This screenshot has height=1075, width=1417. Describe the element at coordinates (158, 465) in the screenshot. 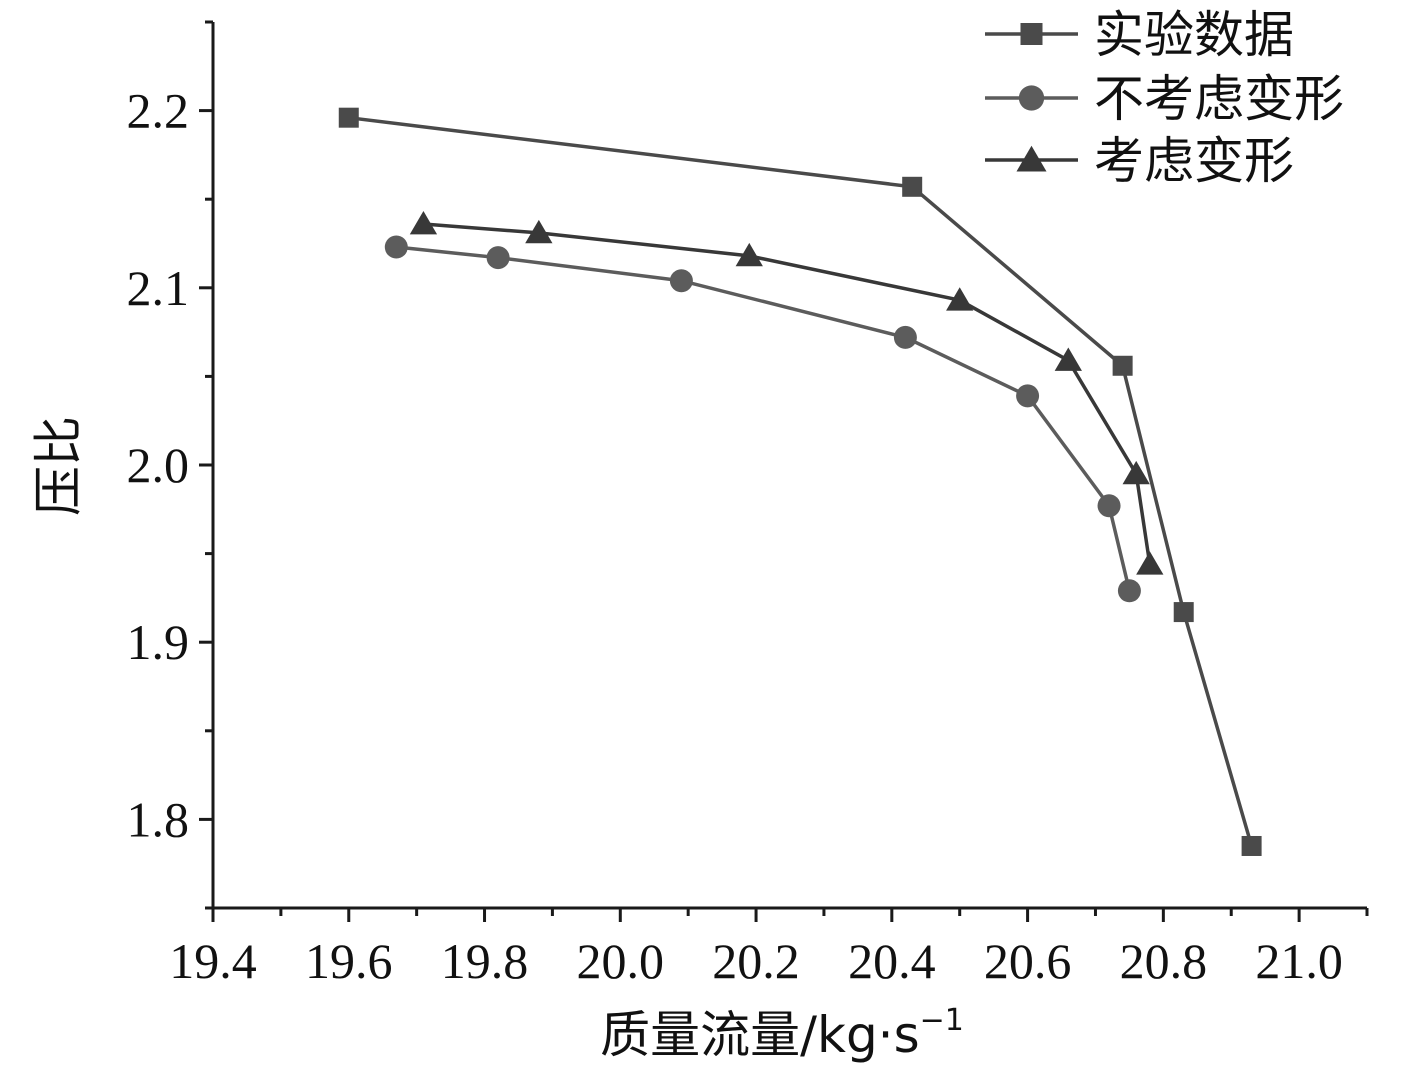

I see `y-tick-label: 2.0` at that location.